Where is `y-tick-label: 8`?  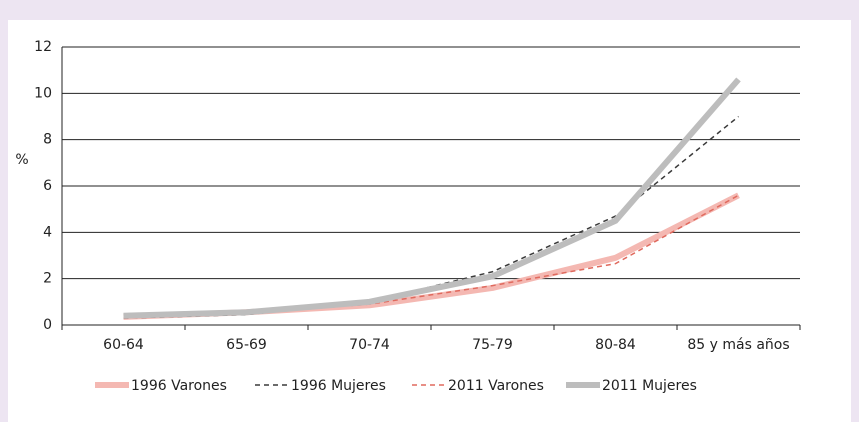
y-tick-label: 8 is located at coordinates (47, 140).